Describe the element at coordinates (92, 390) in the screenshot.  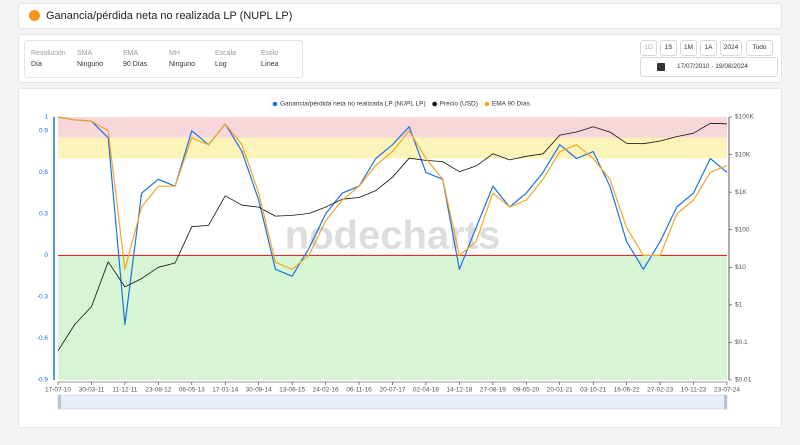
I see `x-tick-label: 30-03-11` at that location.